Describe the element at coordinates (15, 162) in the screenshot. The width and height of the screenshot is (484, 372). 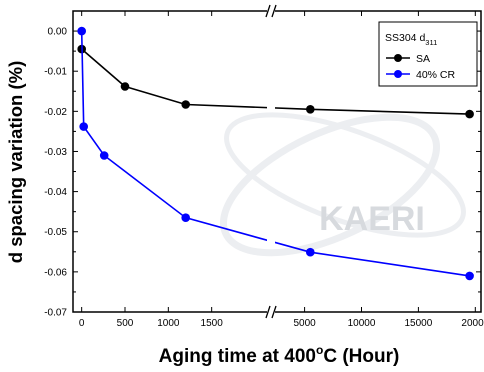
I see `y-axis-title: d spacing variation (%)` at that location.